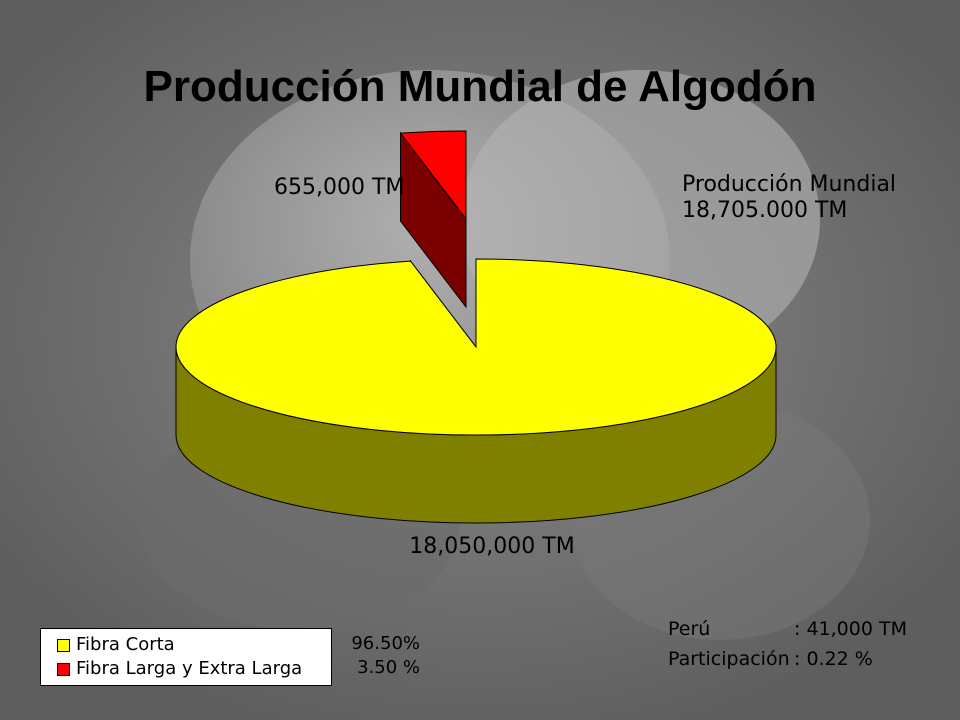 This screenshot has height=720, width=960. I want to click on peru-value: : 41,000 TM, so click(850, 629).